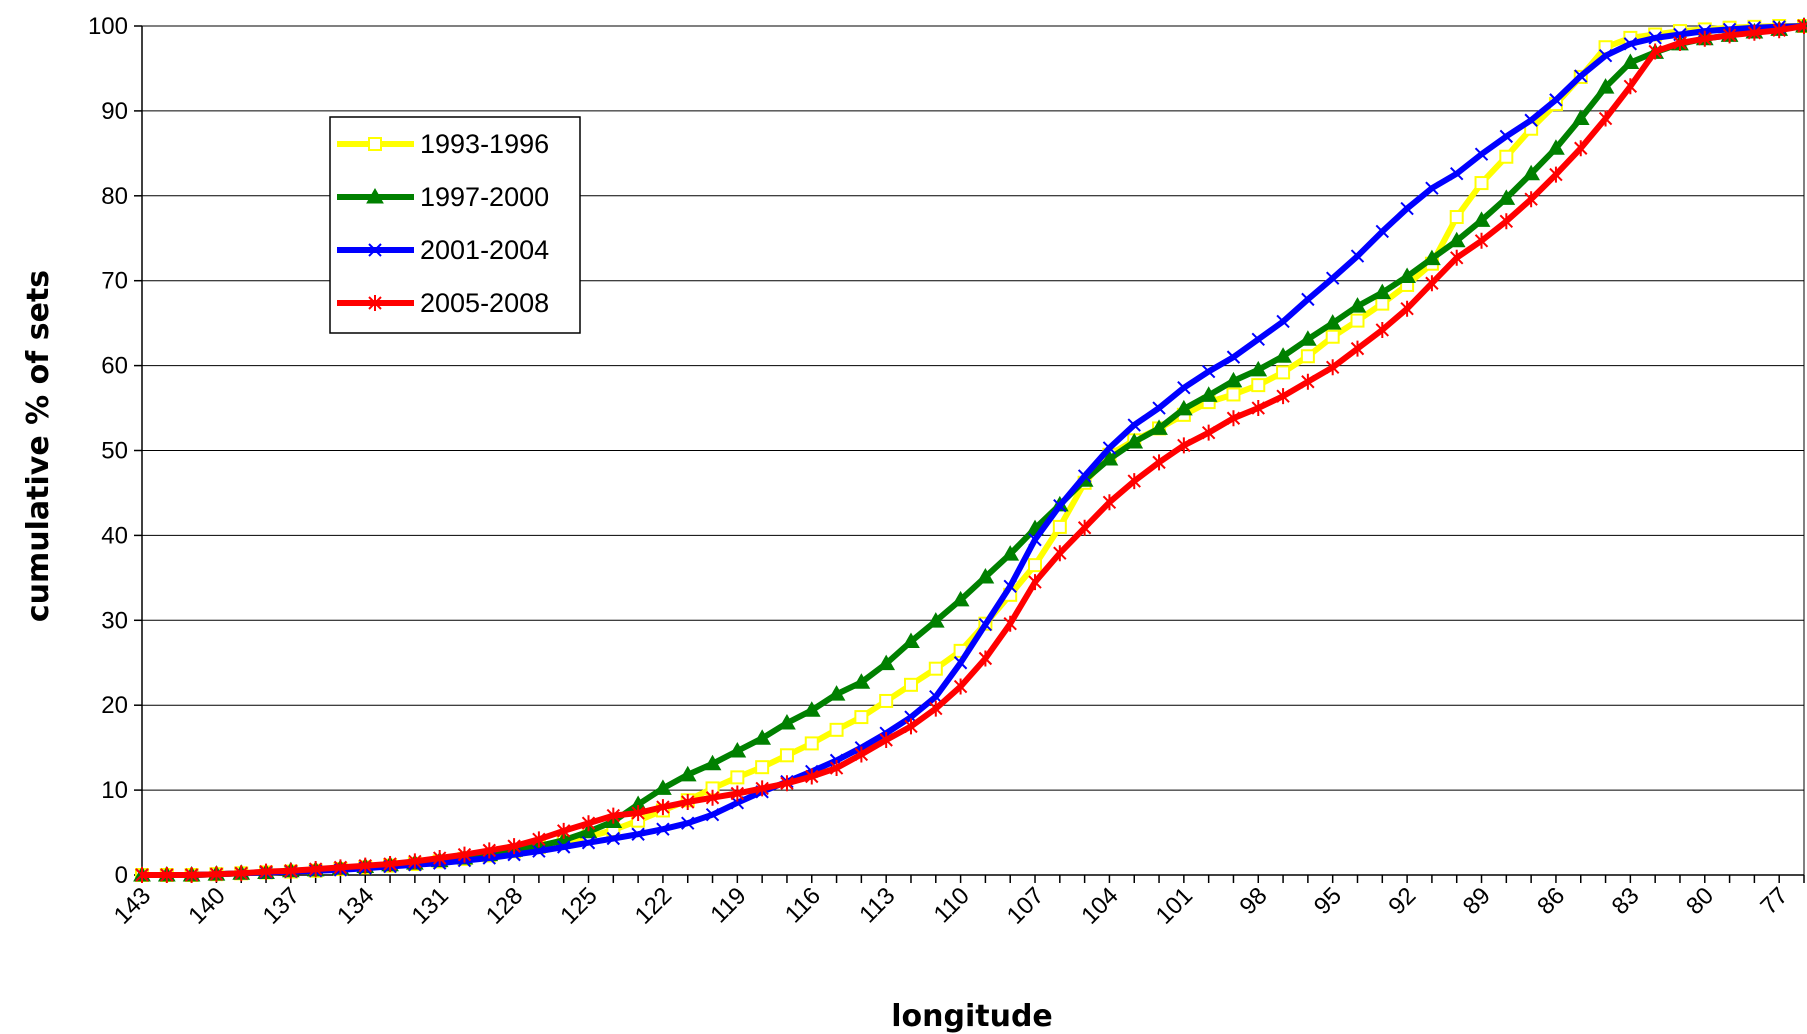 The width and height of the screenshot is (1807, 1034). I want to click on legend: 1993-1996 1997-2000 2001-2004 2005-2008, so click(455, 225).